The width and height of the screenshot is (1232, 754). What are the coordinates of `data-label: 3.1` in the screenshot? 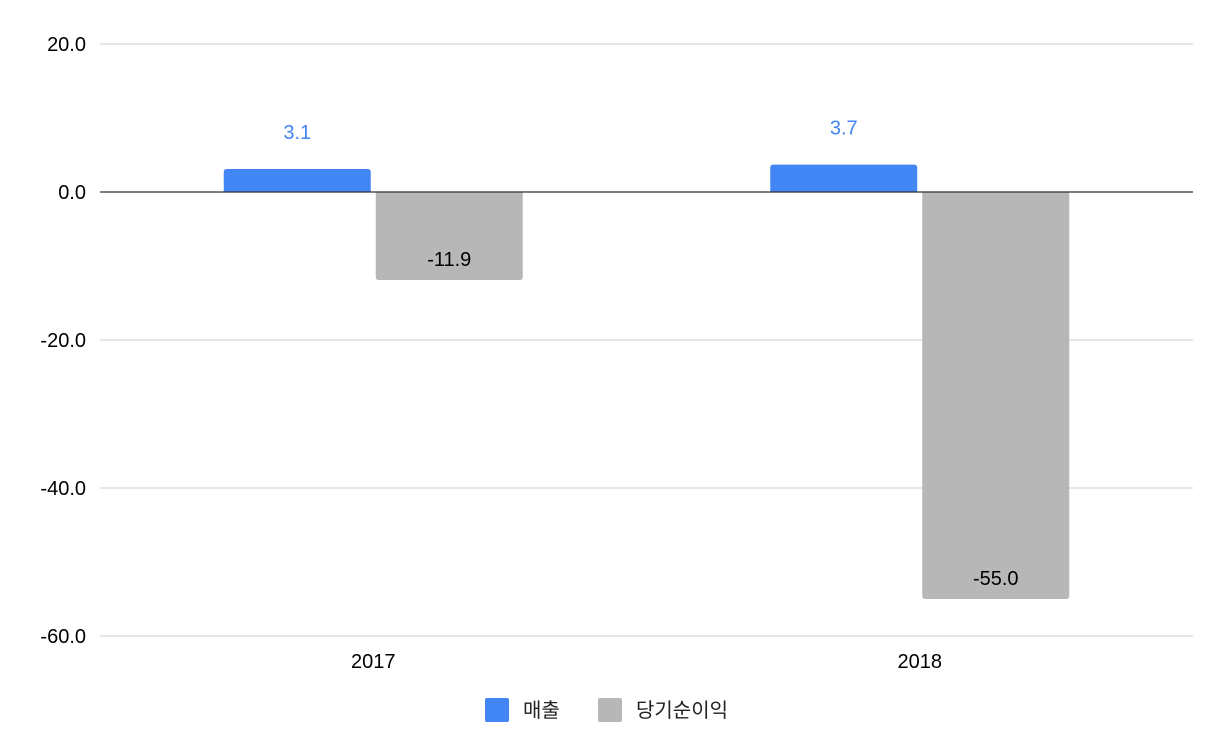 It's located at (297, 133).